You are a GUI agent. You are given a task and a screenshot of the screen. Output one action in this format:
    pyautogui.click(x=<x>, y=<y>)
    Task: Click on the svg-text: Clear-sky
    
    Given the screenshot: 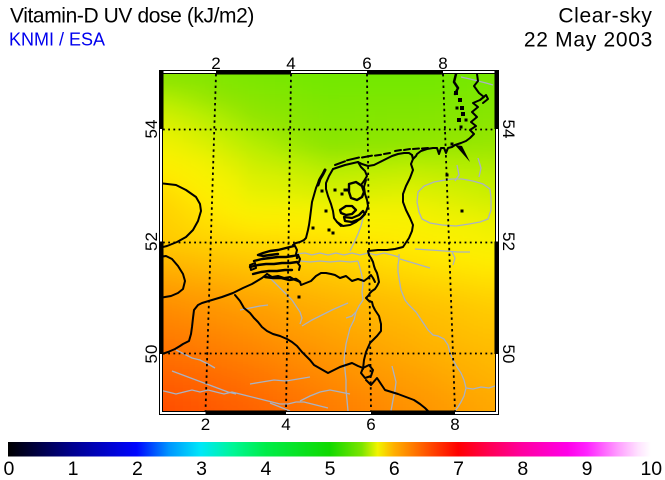 What is the action you would take?
    pyautogui.click(x=605, y=16)
    